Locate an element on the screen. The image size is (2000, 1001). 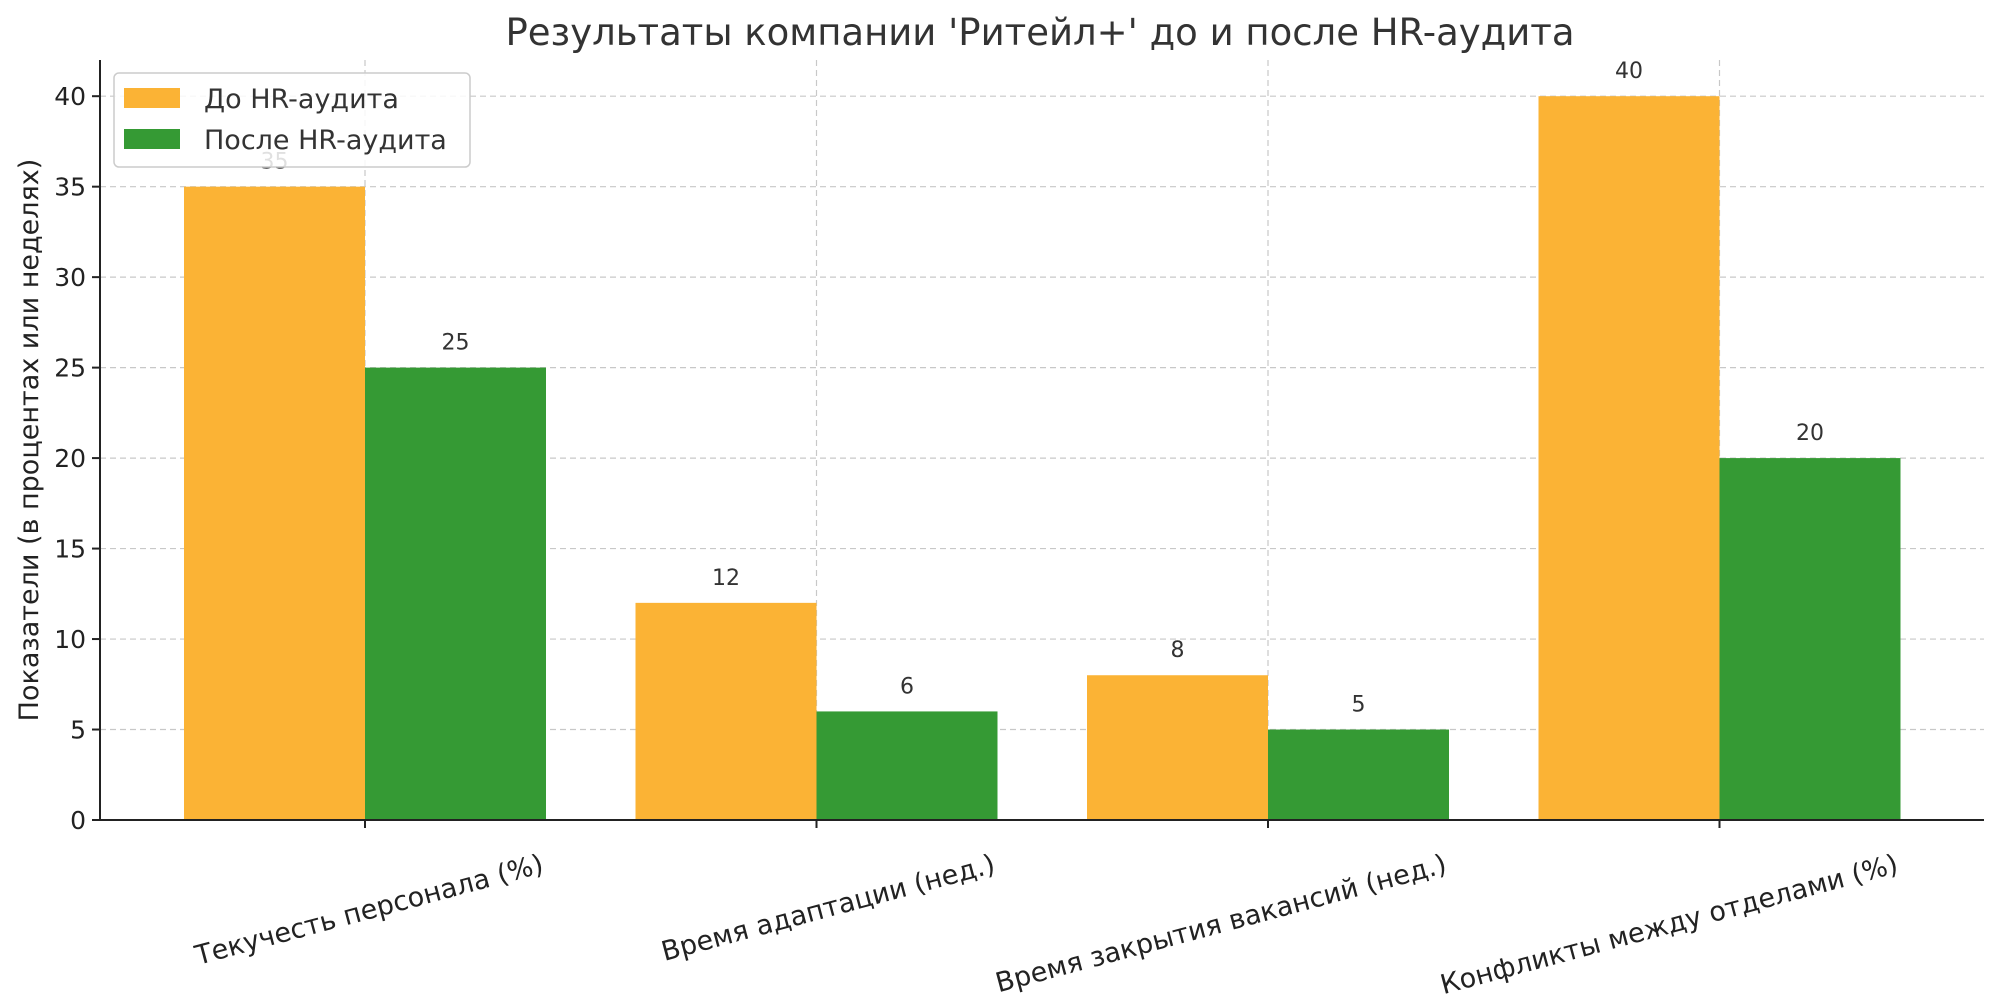
legend-label: До HR-аудита is located at coordinates (301, 99).